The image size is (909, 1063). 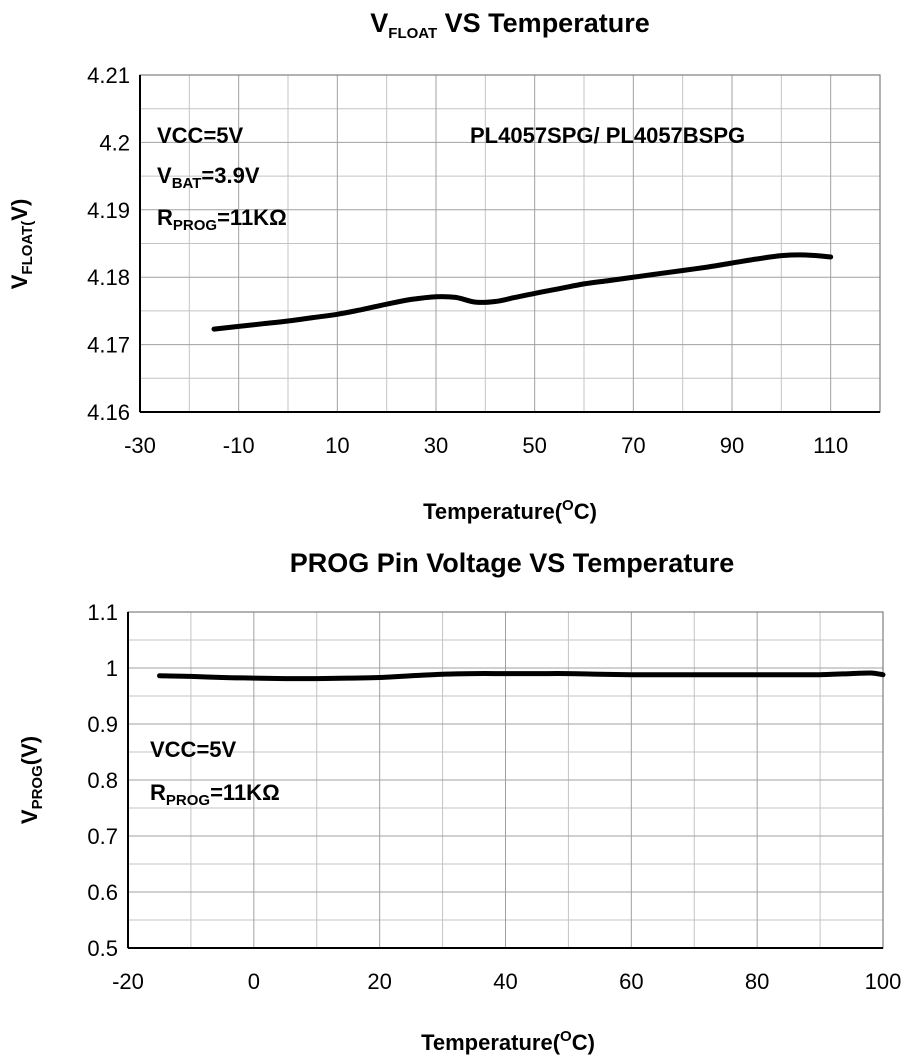 What do you see at coordinates (108, 277) in the screenshot?
I see `y-tick-label: 4.18` at bounding box center [108, 277].